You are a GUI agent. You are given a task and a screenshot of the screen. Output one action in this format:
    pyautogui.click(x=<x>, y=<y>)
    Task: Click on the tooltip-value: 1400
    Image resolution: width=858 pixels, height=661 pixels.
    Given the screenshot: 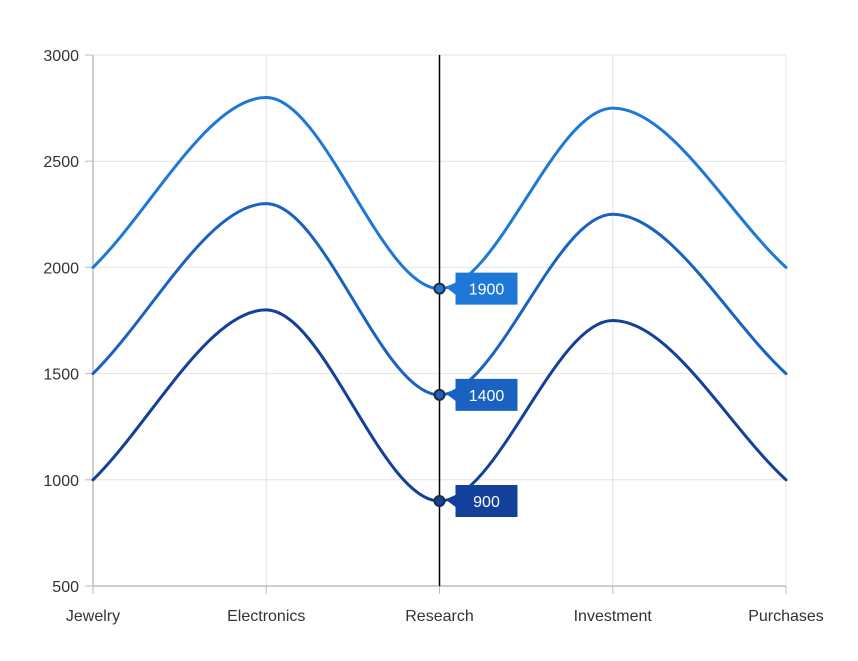 What is the action you would take?
    pyautogui.click(x=487, y=396)
    